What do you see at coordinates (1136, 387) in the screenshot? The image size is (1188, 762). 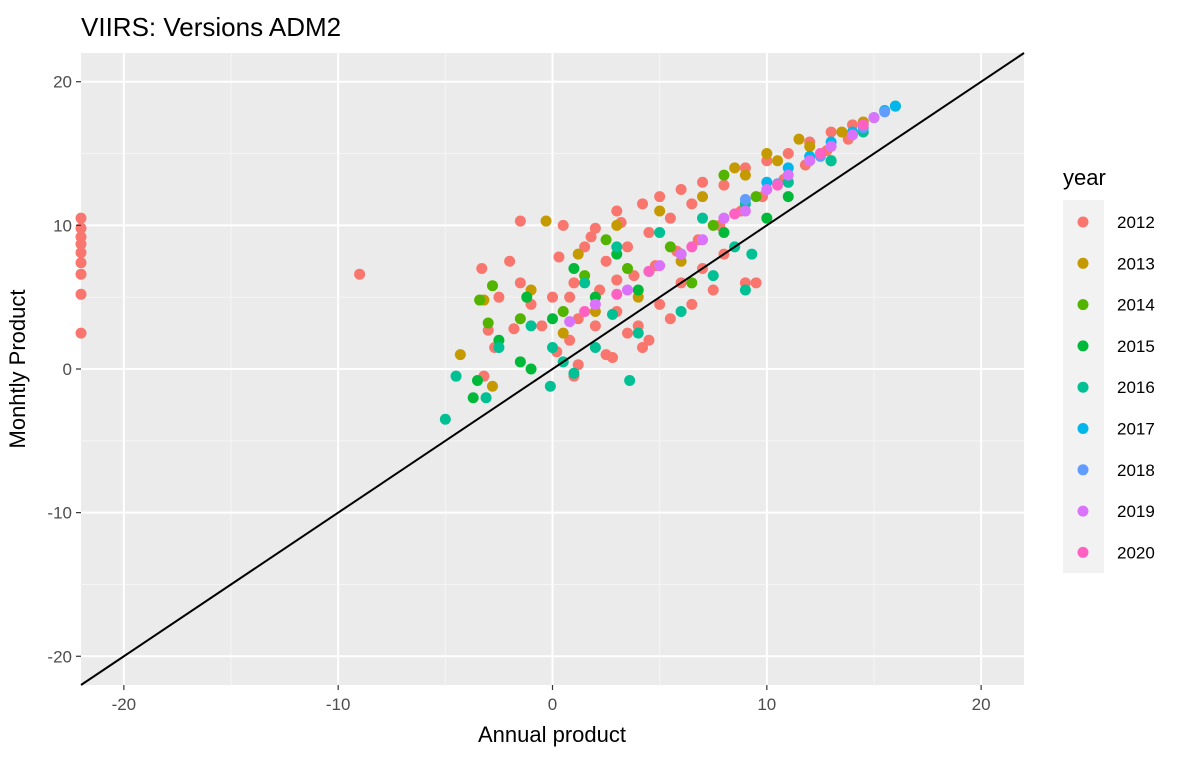 I see `legend-label-2016: 2016` at bounding box center [1136, 387].